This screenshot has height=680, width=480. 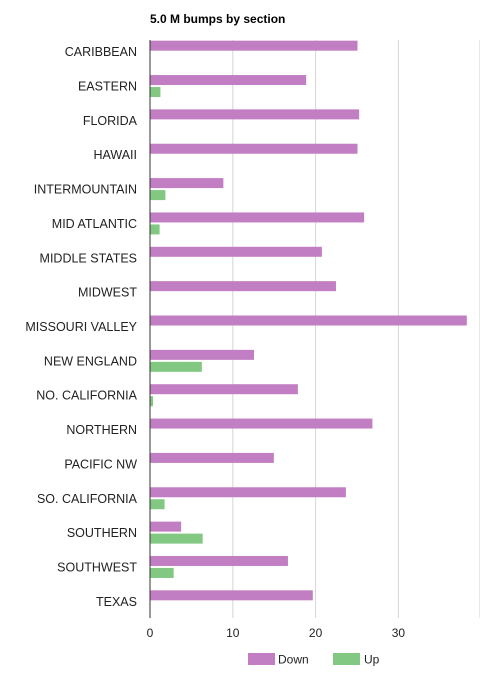 What do you see at coordinates (316, 633) in the screenshot?
I see `x-tick-label: 20` at bounding box center [316, 633].